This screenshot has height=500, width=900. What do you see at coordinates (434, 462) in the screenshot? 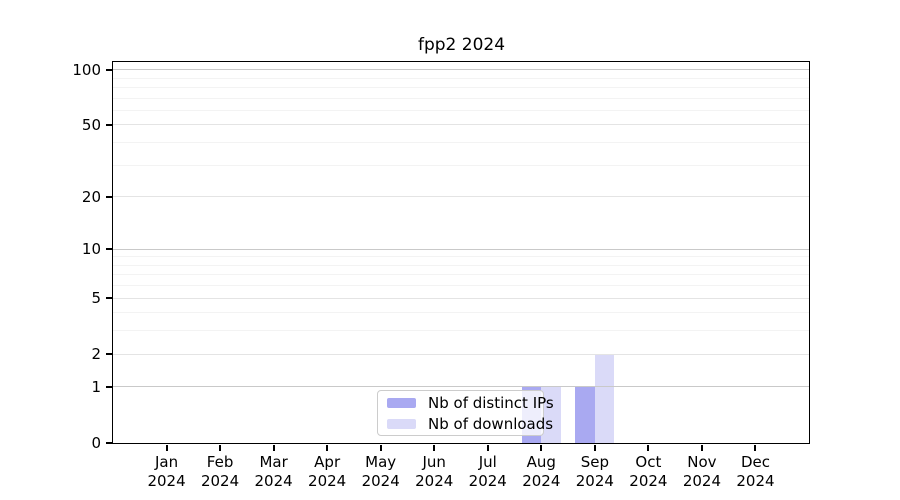
I see `x-tick-month: Jun` at bounding box center [434, 462].